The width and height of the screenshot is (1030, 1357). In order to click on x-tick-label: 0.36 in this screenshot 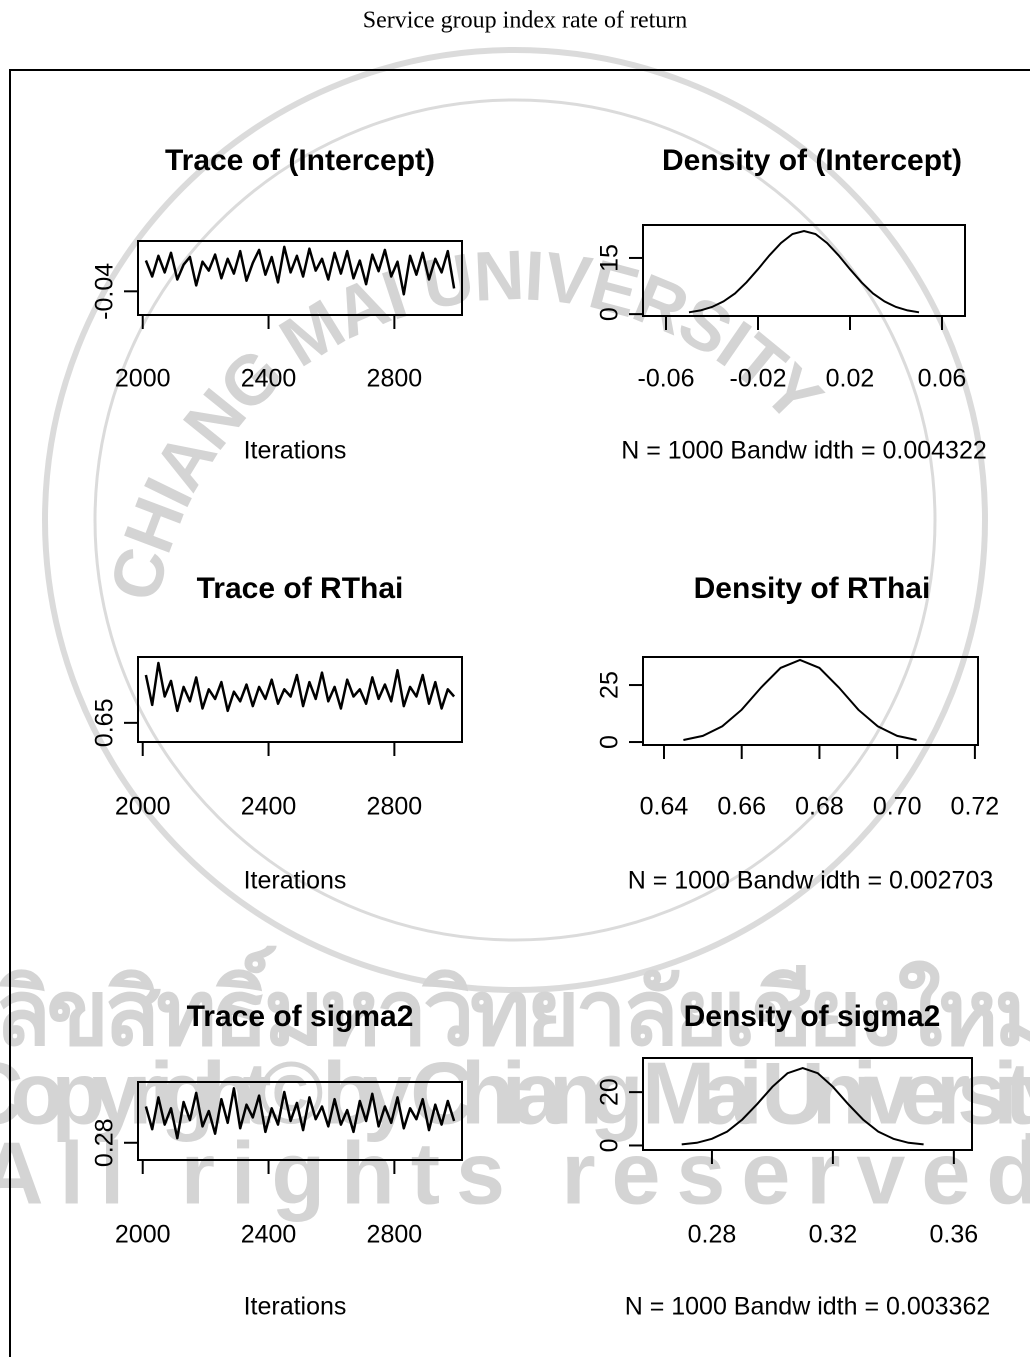, I will do `click(954, 1235)`.